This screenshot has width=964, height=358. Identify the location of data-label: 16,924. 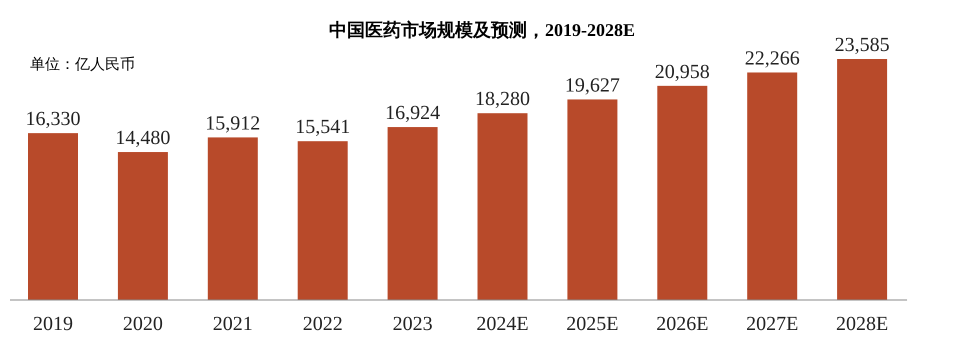
(412, 113).